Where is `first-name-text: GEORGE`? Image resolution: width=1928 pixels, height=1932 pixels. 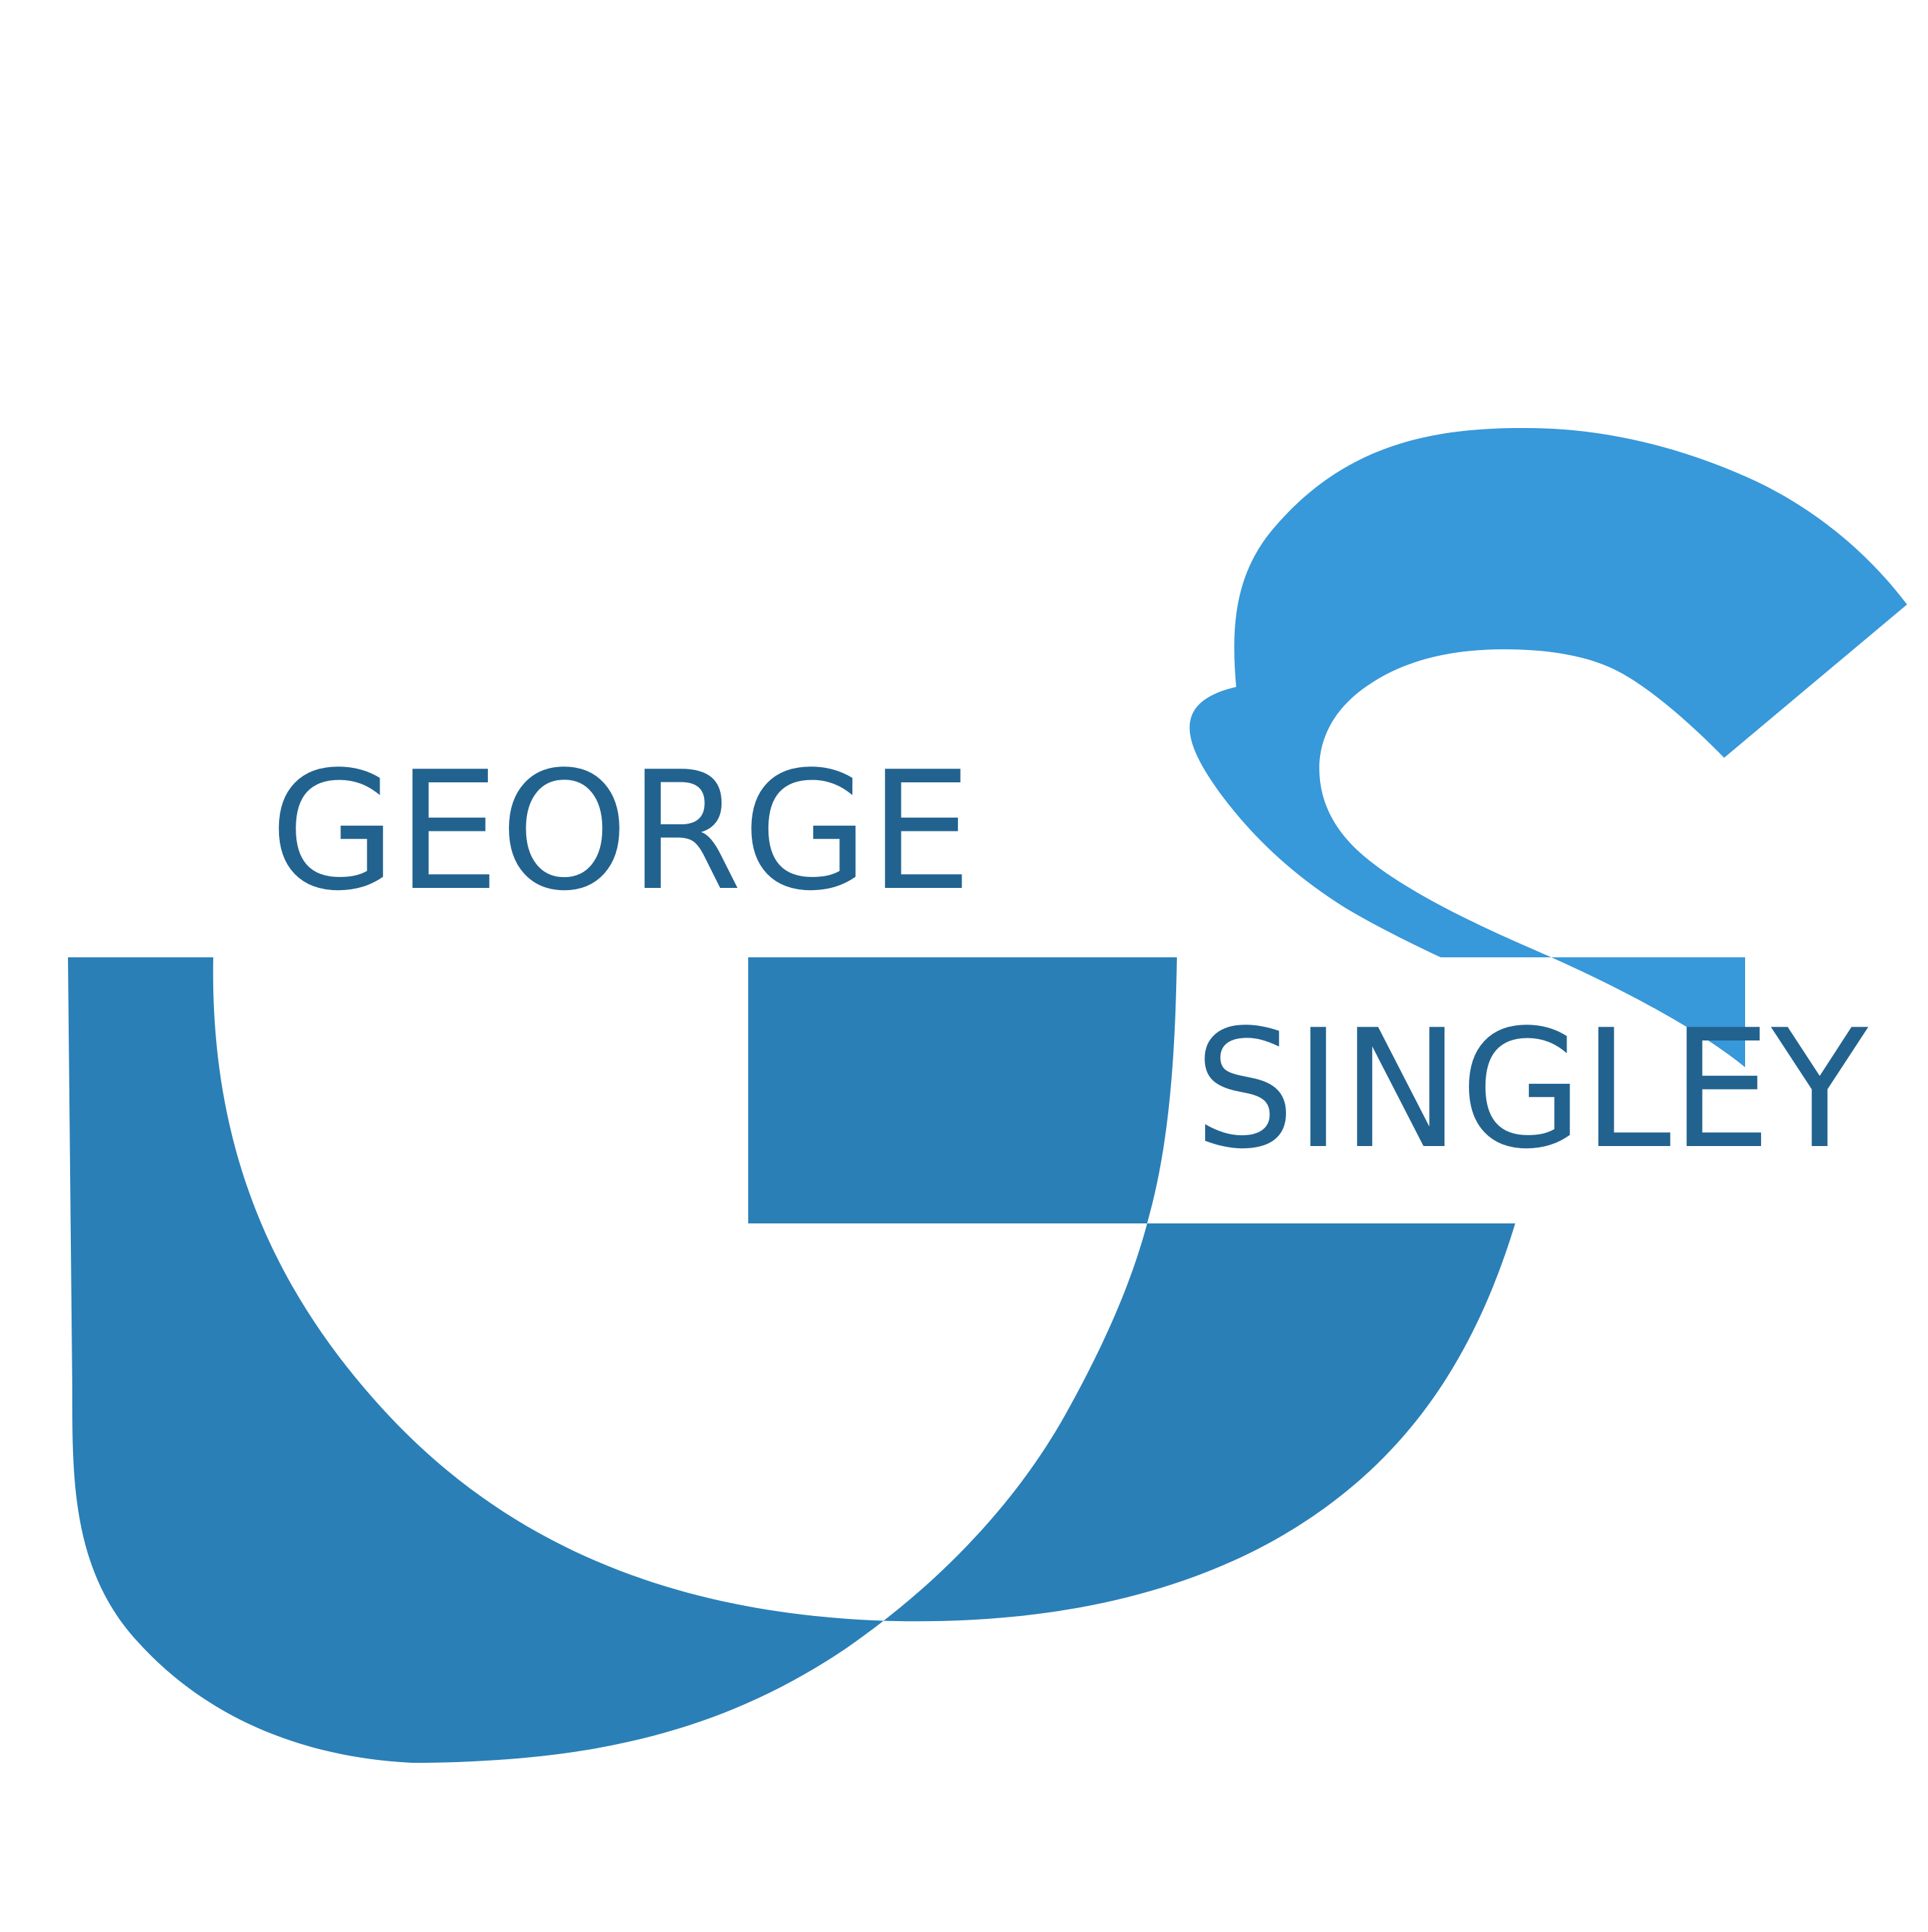
first-name-text: GEORGE is located at coordinates (621, 832).